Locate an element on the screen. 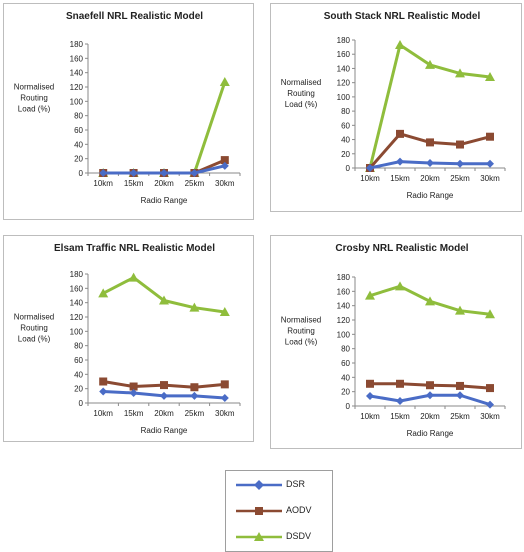  legend-label-dsr: DSR is located at coordinates (296, 484).